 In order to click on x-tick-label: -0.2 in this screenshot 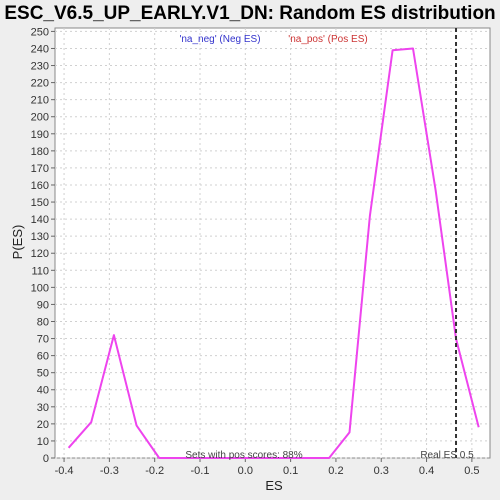, I will do `click(154, 471)`.